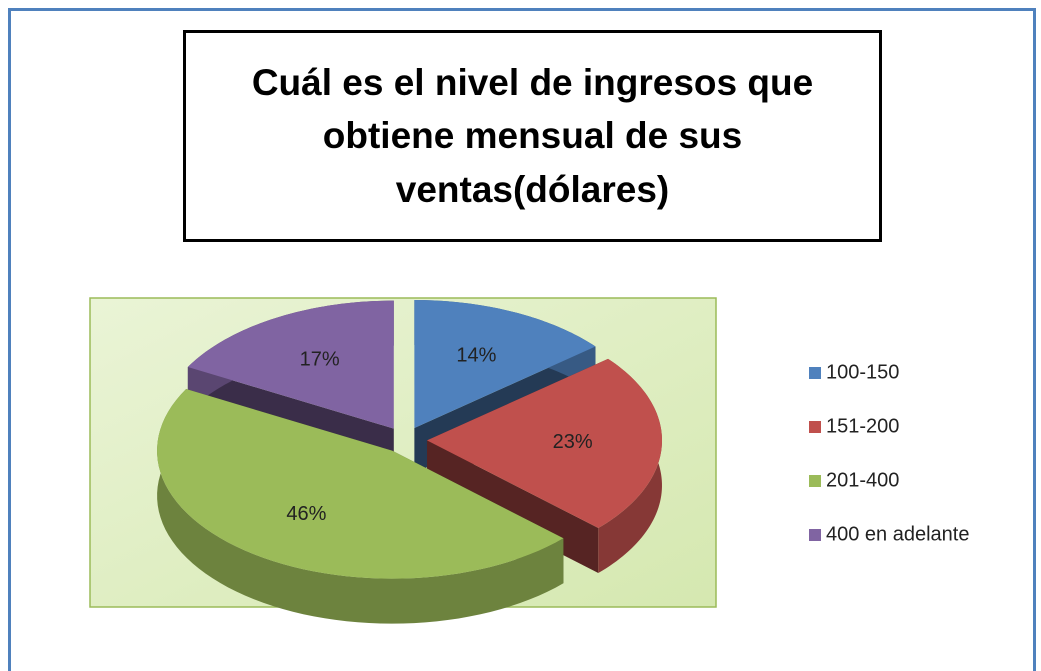 This screenshot has width=1041, height=671. I want to click on data-label: 17%, so click(320, 360).